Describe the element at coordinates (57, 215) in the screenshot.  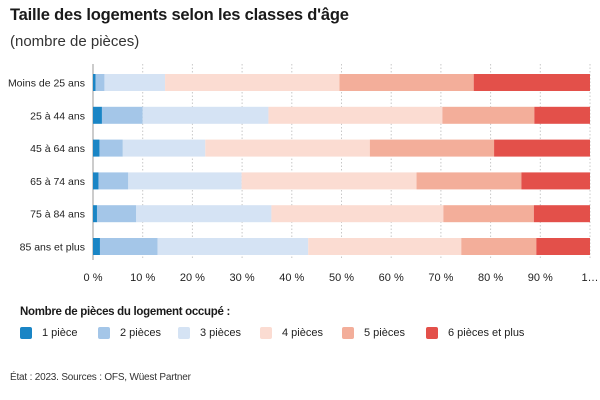
I see `category-label: 75 à 84 ans` at that location.